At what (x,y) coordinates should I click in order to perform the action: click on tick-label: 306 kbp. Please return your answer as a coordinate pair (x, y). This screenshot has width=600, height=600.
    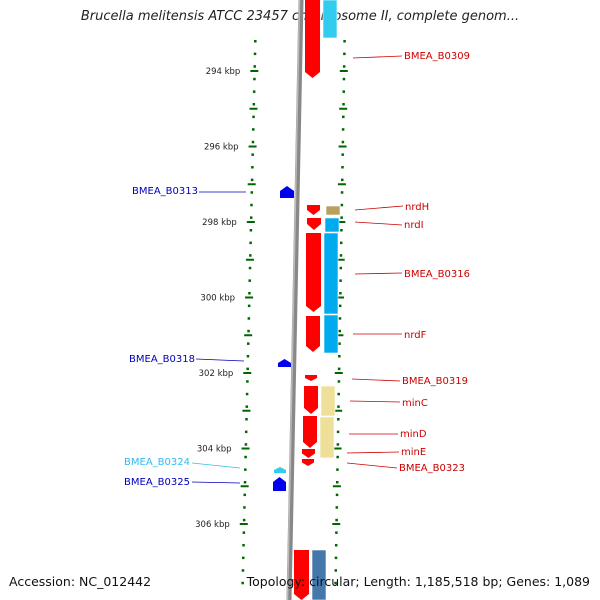
    Looking at the image, I should click on (212, 525).